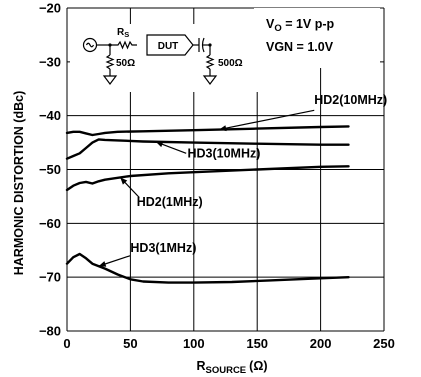 This screenshot has width=421, height=377. What do you see at coordinates (384, 343) in the screenshot?
I see `x-tick-label: 250` at bounding box center [384, 343].